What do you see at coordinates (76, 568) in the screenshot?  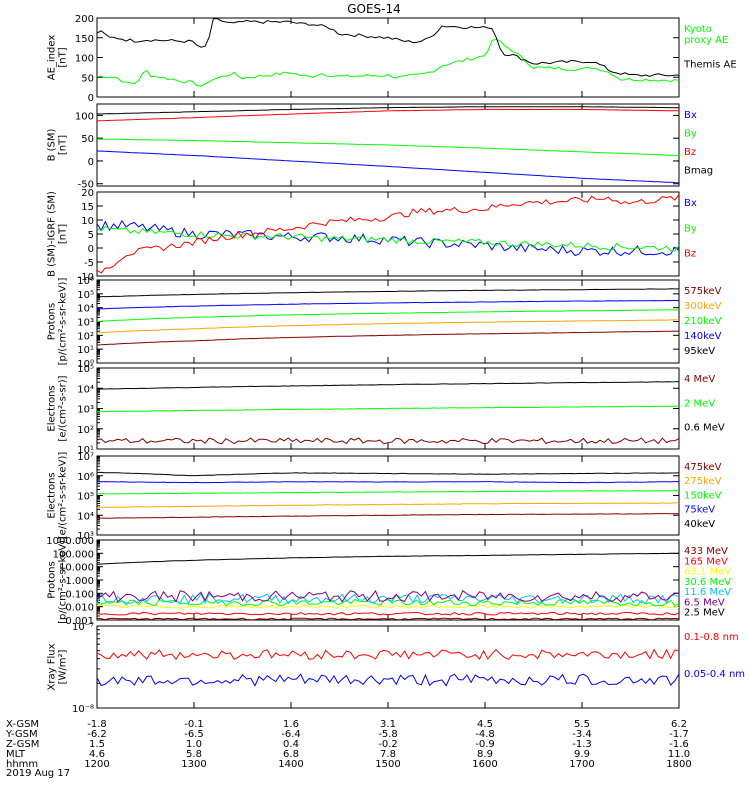 I see `y-tick-label: 10.000` at bounding box center [76, 568].